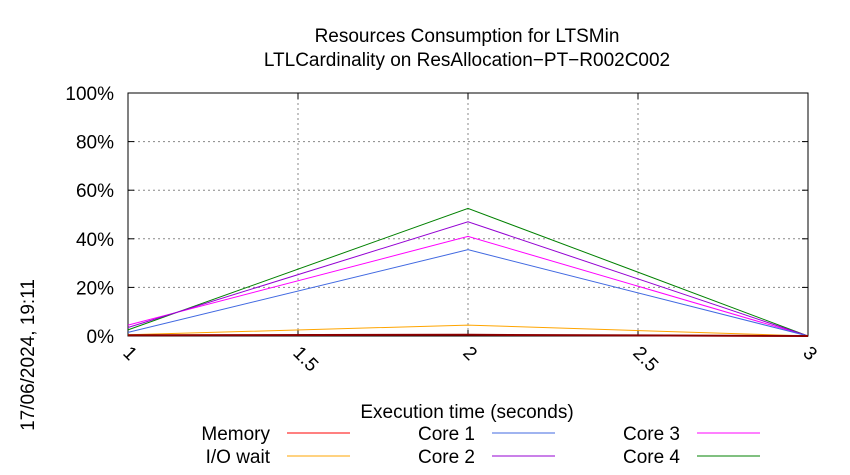 Image resolution: width=850 pixels, height=475 pixels. I want to click on series-line-i-o-wait, so click(468, 330).